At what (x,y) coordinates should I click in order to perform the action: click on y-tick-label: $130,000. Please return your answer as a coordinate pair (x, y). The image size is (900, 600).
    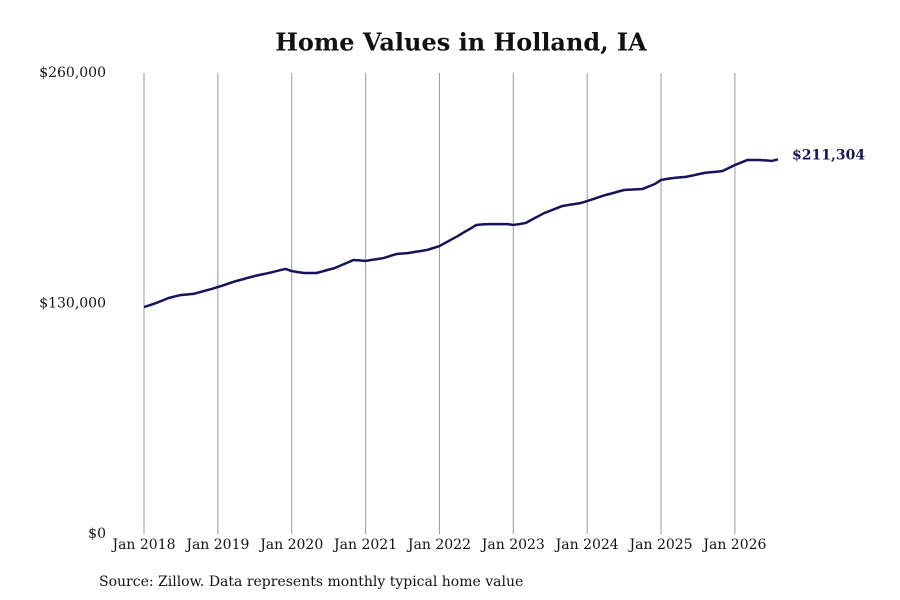
    Looking at the image, I should click on (72, 304).